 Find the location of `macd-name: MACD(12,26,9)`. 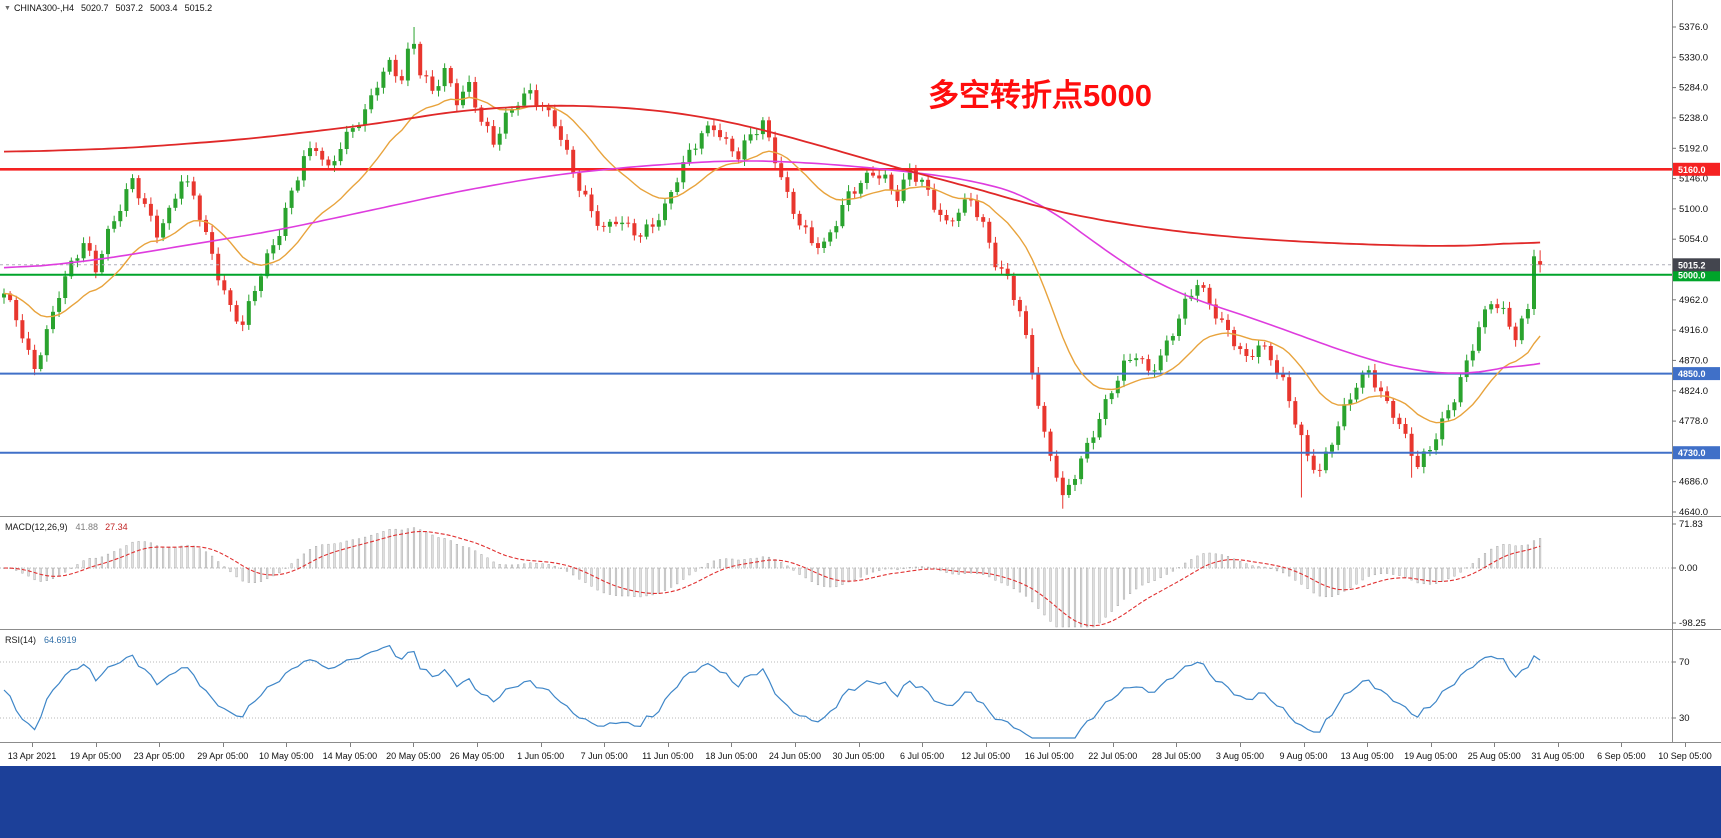

macd-name: MACD(12,26,9) is located at coordinates (36, 527).